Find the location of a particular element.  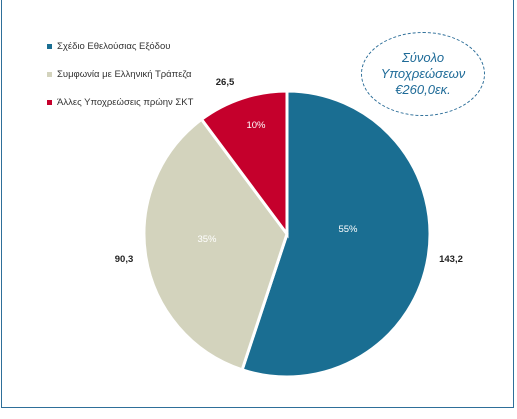

total-callout: Σύνολο Υποχρεώσεων €260,0εκ. is located at coordinates (423, 74).